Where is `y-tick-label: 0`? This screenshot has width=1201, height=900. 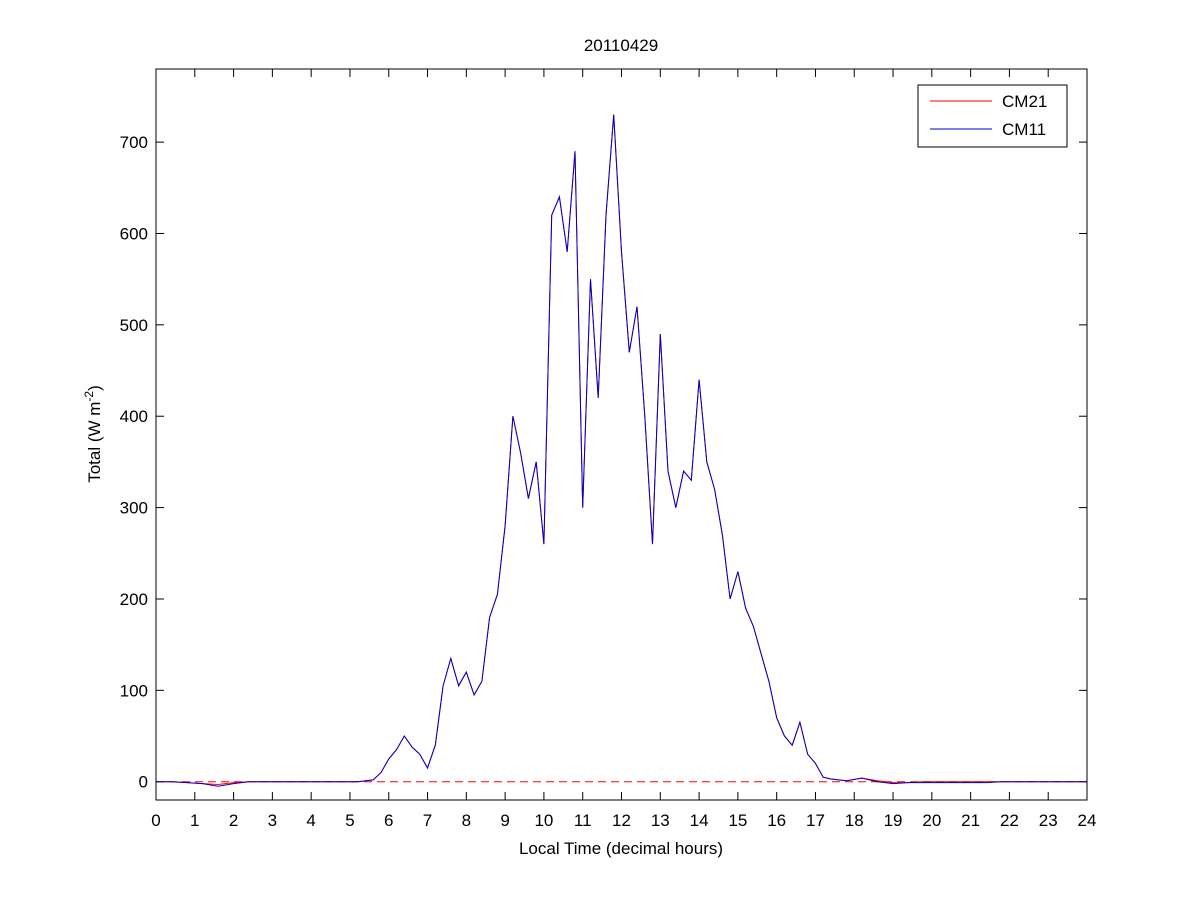 y-tick-label: 0 is located at coordinates (143, 782).